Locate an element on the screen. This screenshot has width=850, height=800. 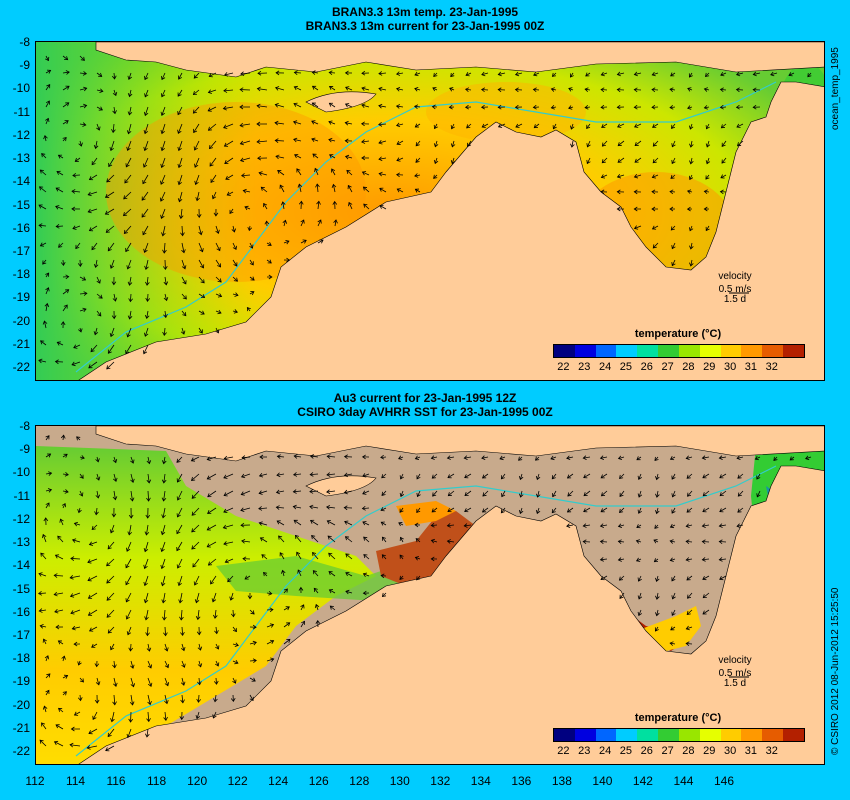
bottom-colorbar-tick: 22 is located at coordinates (563, 751).